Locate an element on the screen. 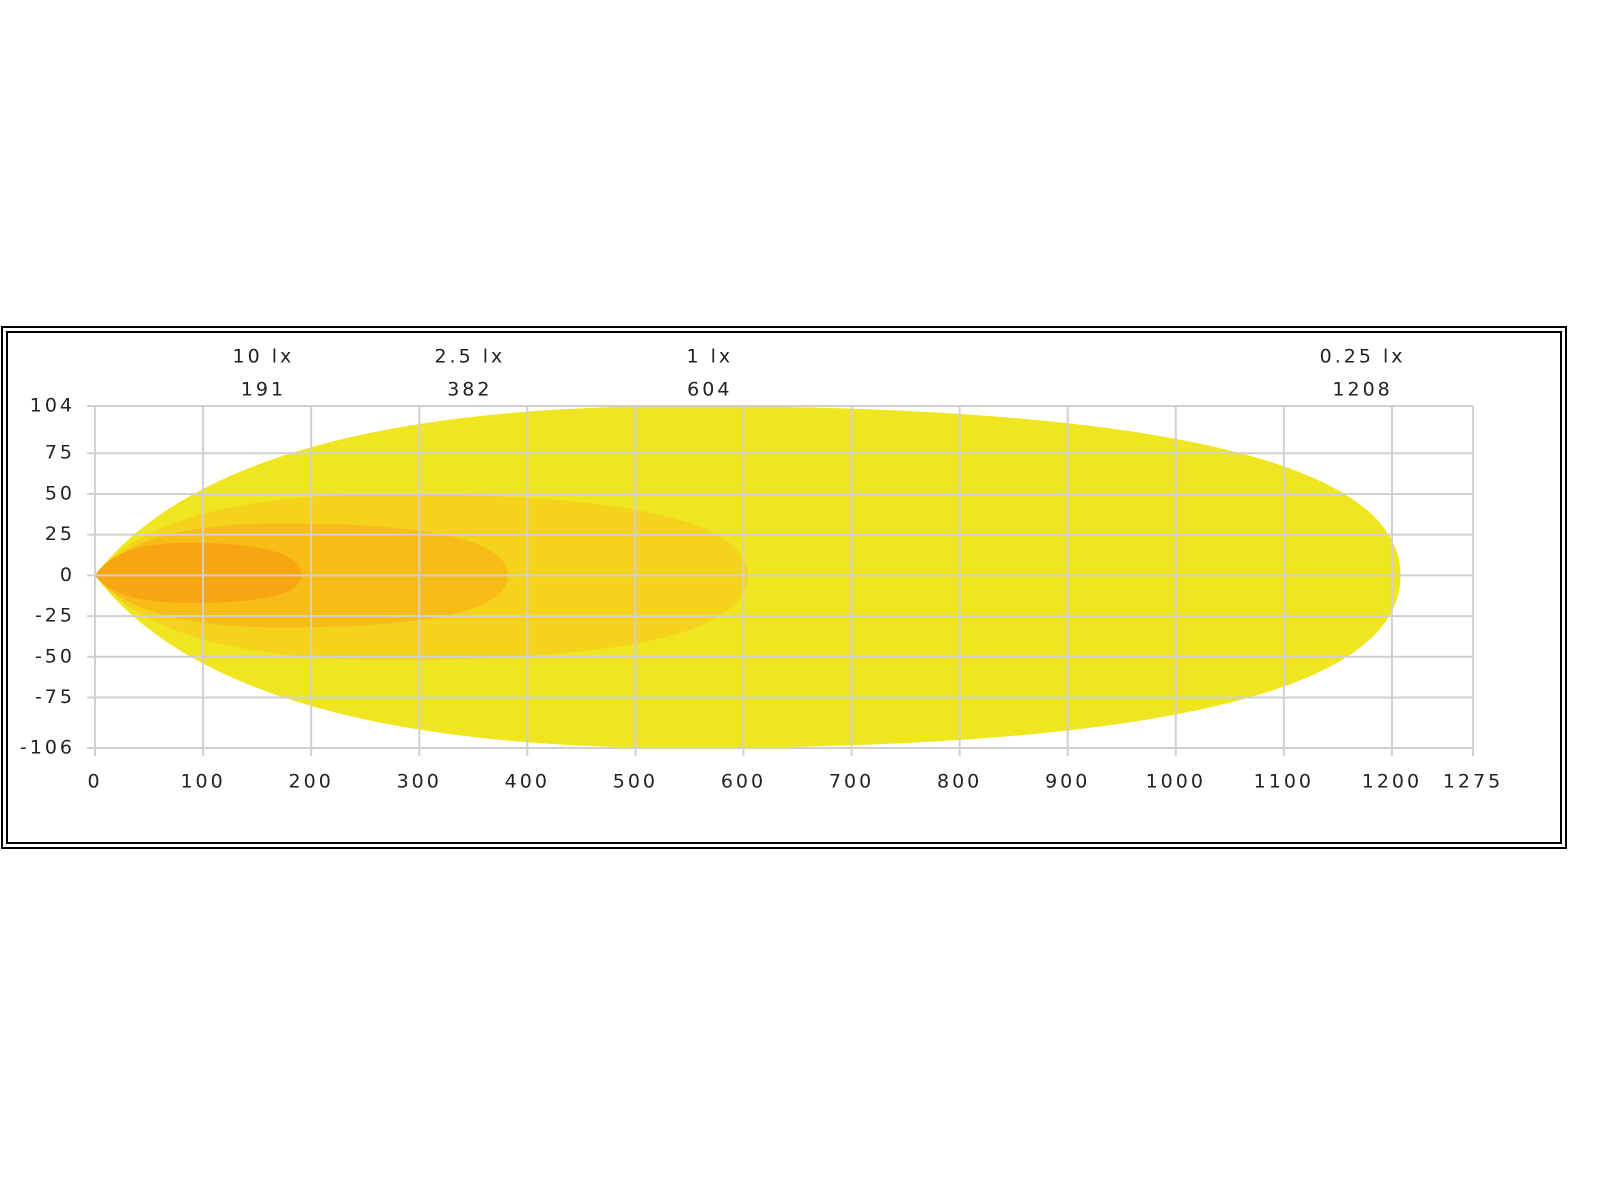 This screenshot has width=1600, height=1204. x-tick-label: 600 is located at coordinates (743, 782).